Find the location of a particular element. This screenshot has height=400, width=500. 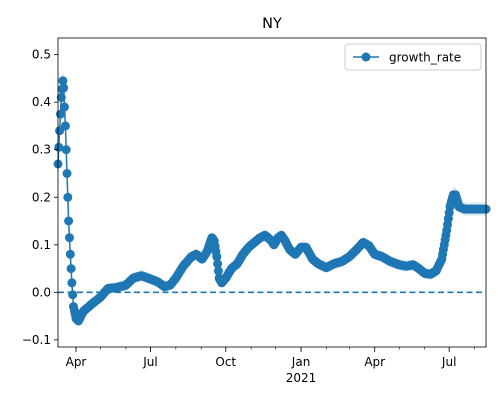

legend-entry-growth-rate: growth_rate is located at coordinates (425, 58).